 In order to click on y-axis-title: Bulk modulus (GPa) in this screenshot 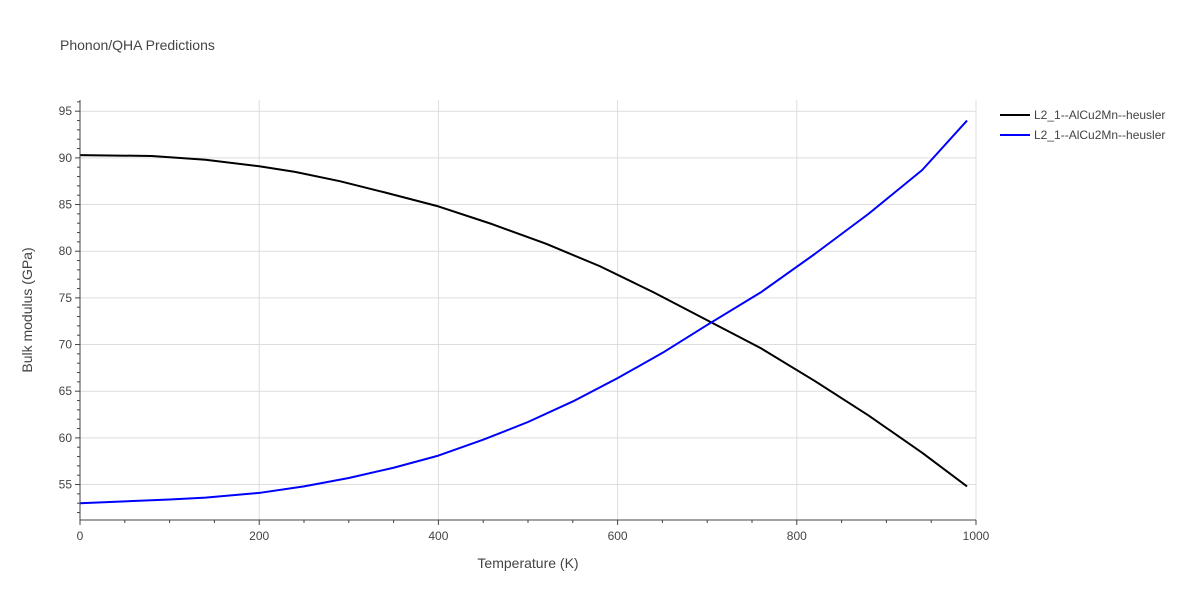, I will do `click(27, 309)`.